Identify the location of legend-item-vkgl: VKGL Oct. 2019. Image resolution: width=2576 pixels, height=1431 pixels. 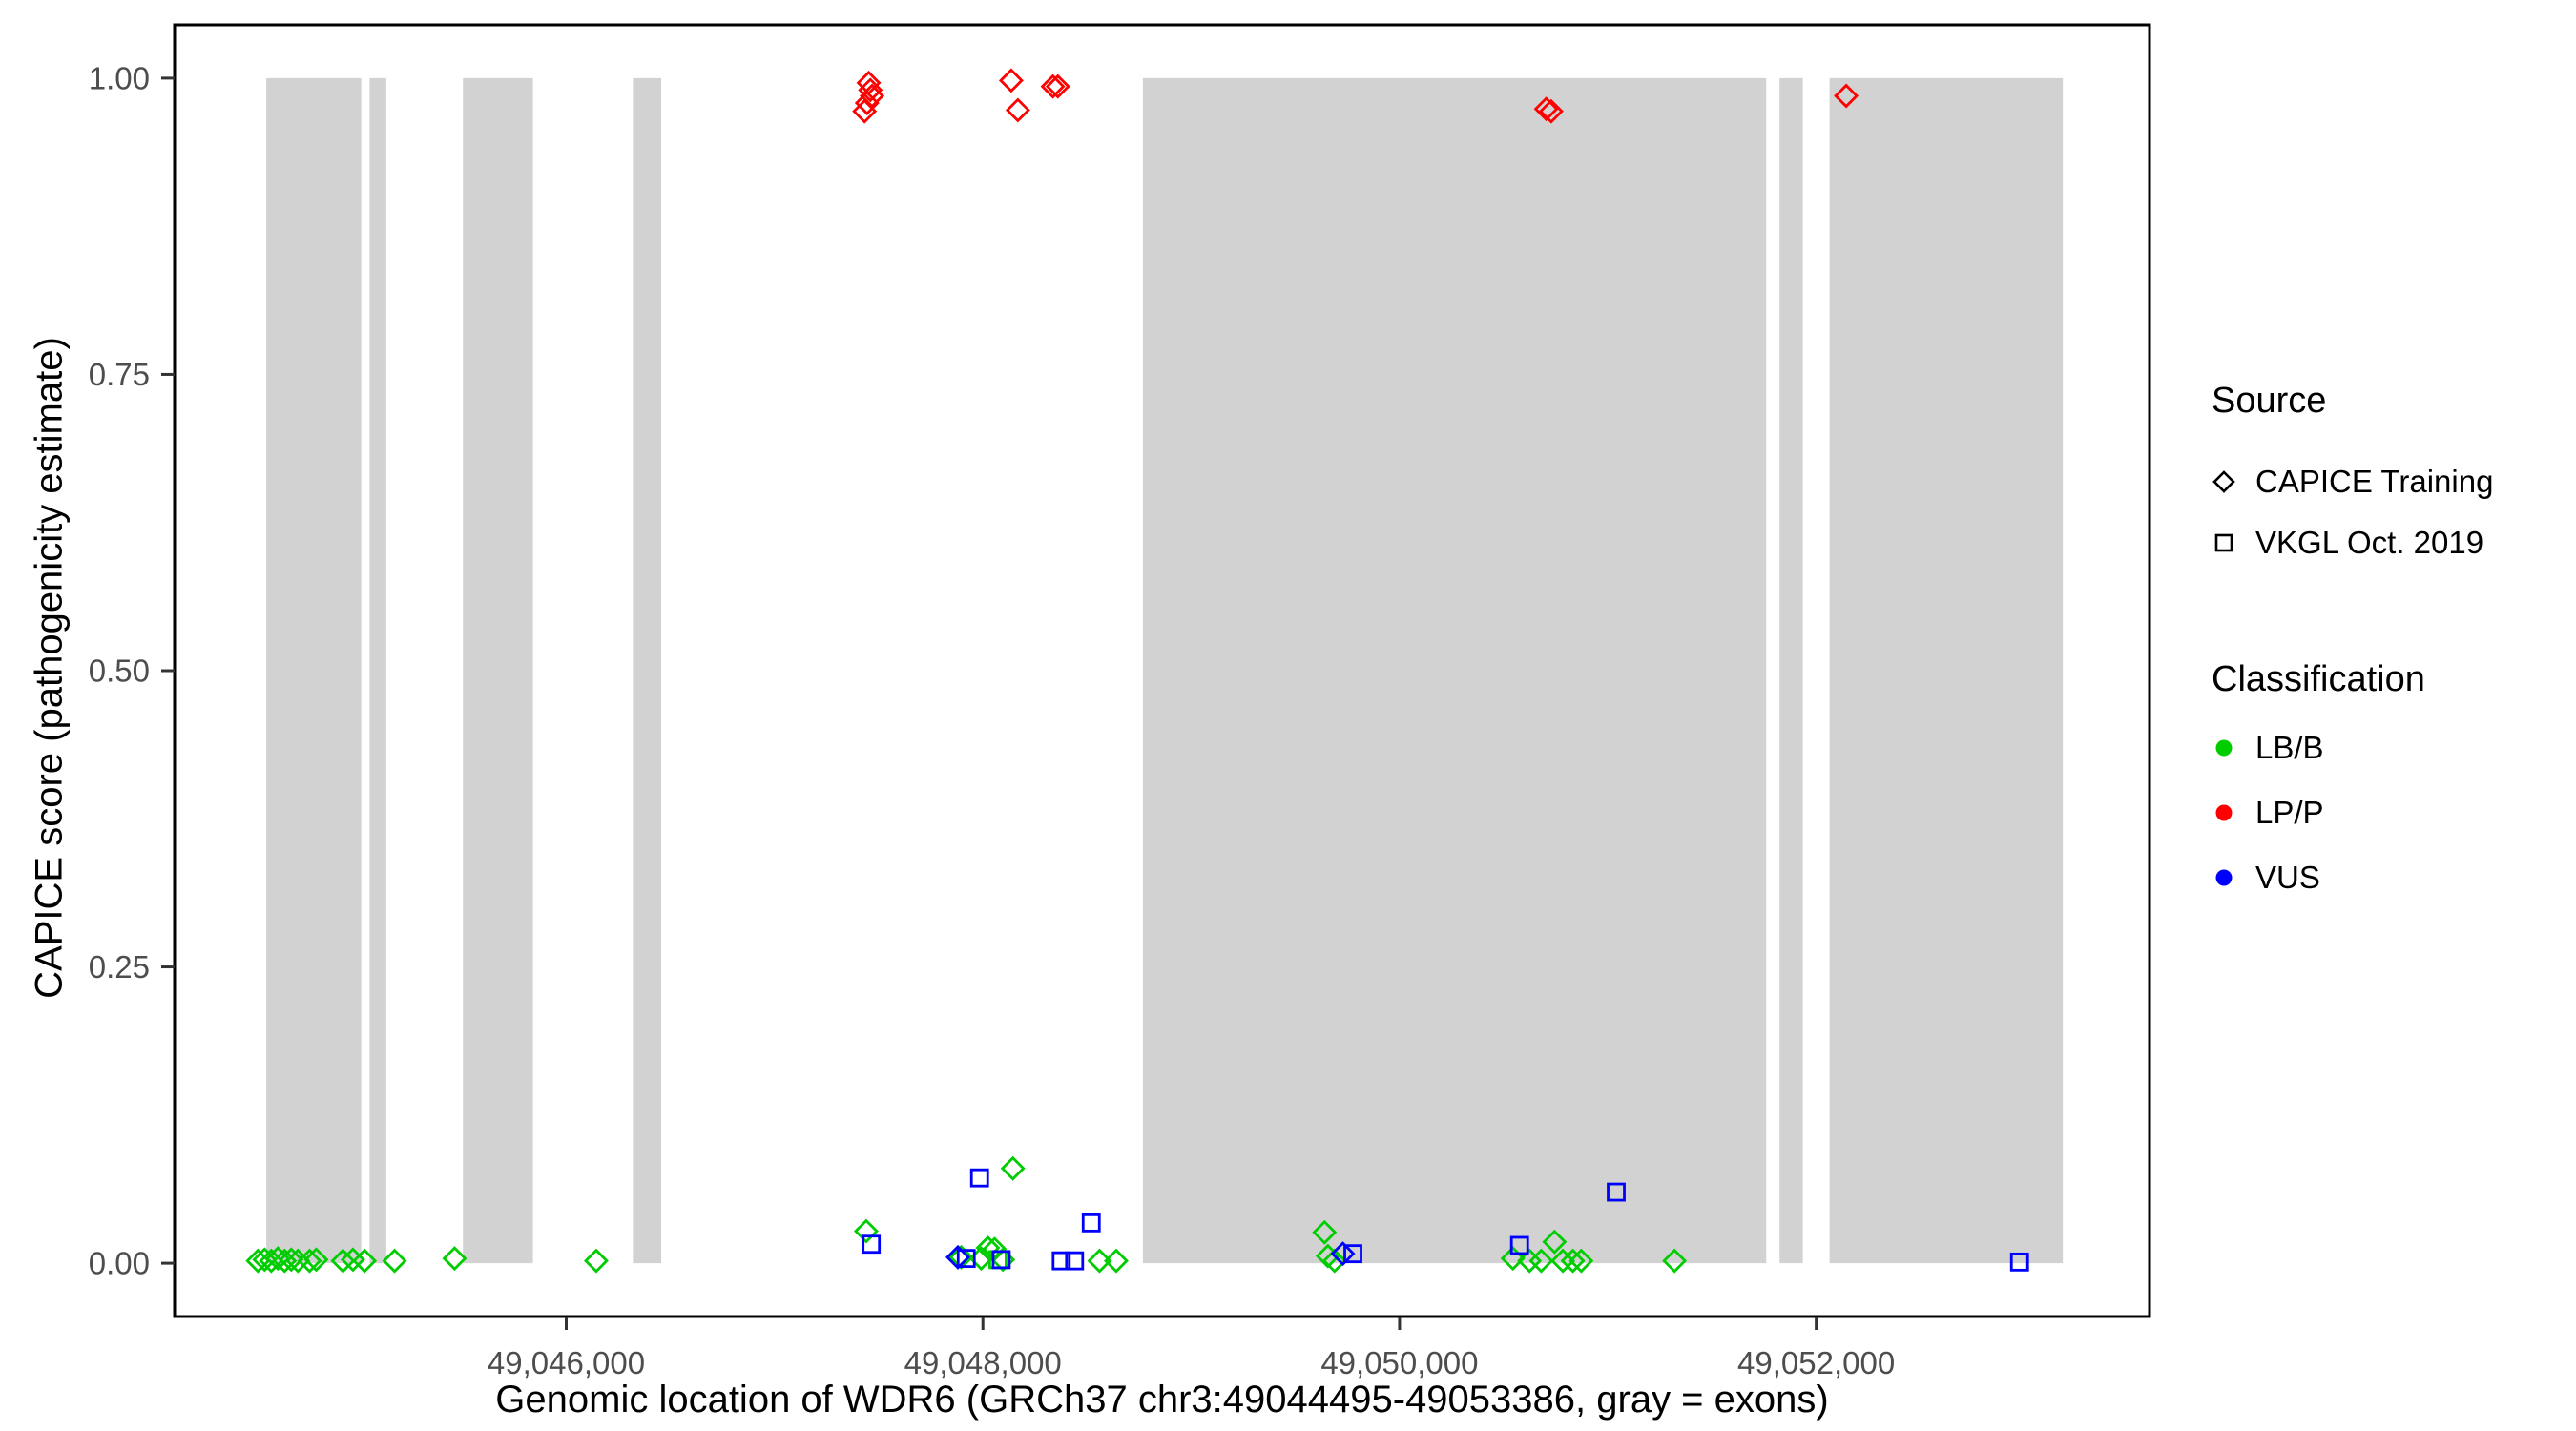
(2352, 543).